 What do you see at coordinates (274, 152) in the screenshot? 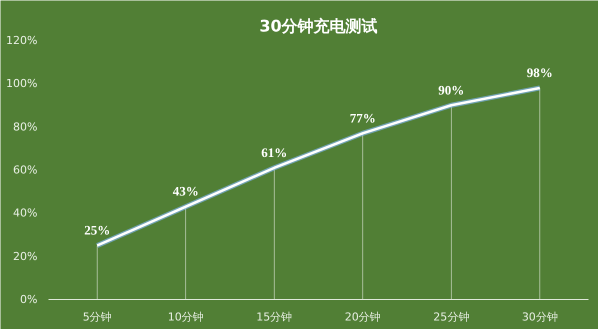
I see `text: 61%` at bounding box center [274, 152].